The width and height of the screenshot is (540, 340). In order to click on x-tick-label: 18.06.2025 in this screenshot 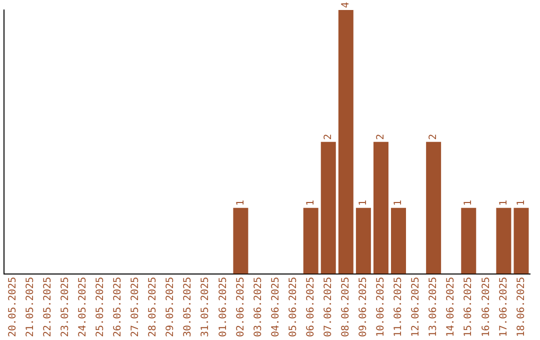, I will do `click(521, 307)`.